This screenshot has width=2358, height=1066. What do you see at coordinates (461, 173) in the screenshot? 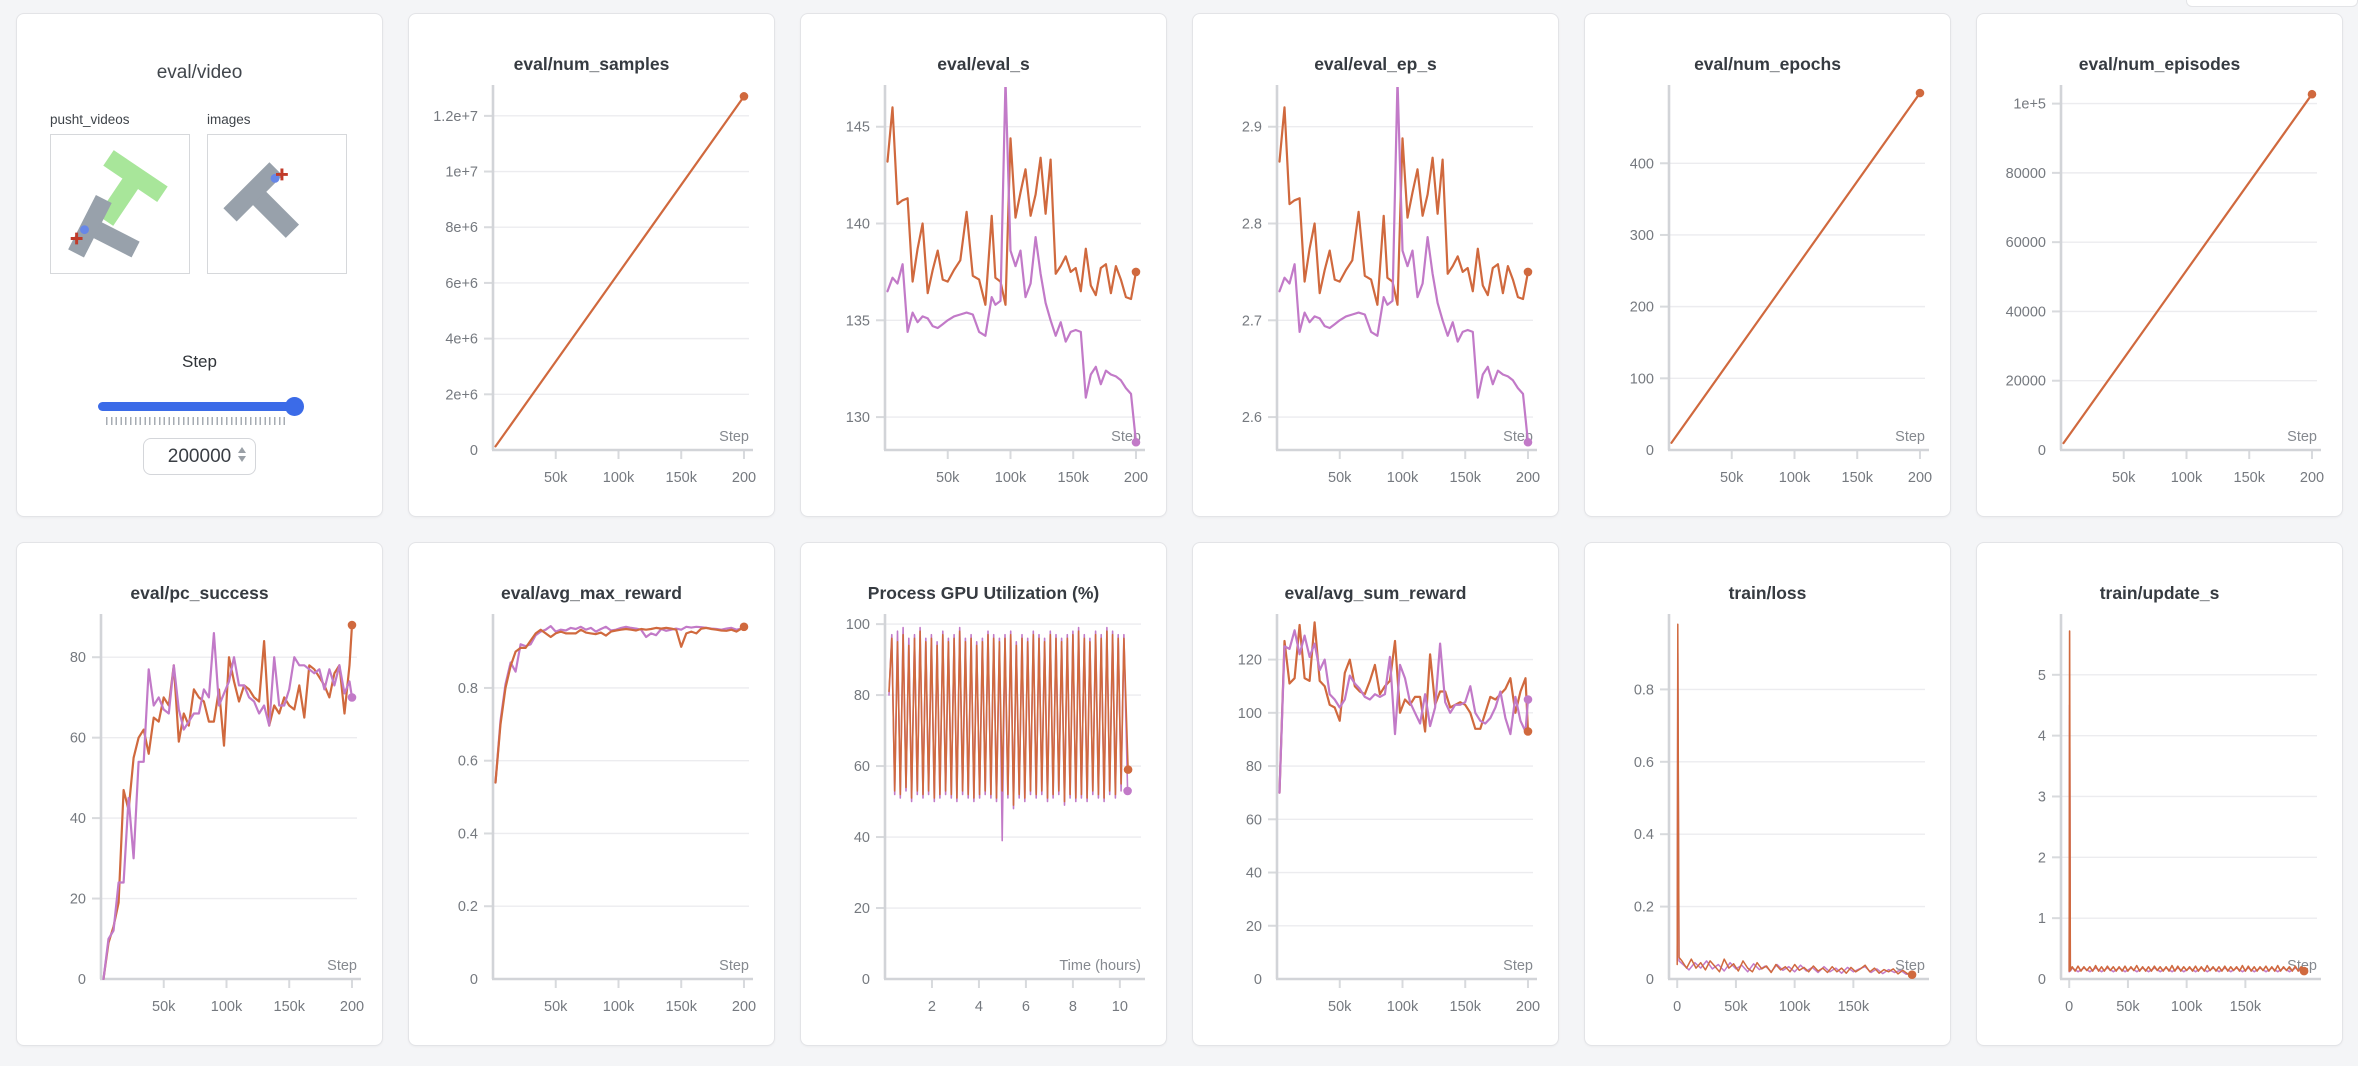
I see `y-tick-label: 1e+7` at bounding box center [461, 173].